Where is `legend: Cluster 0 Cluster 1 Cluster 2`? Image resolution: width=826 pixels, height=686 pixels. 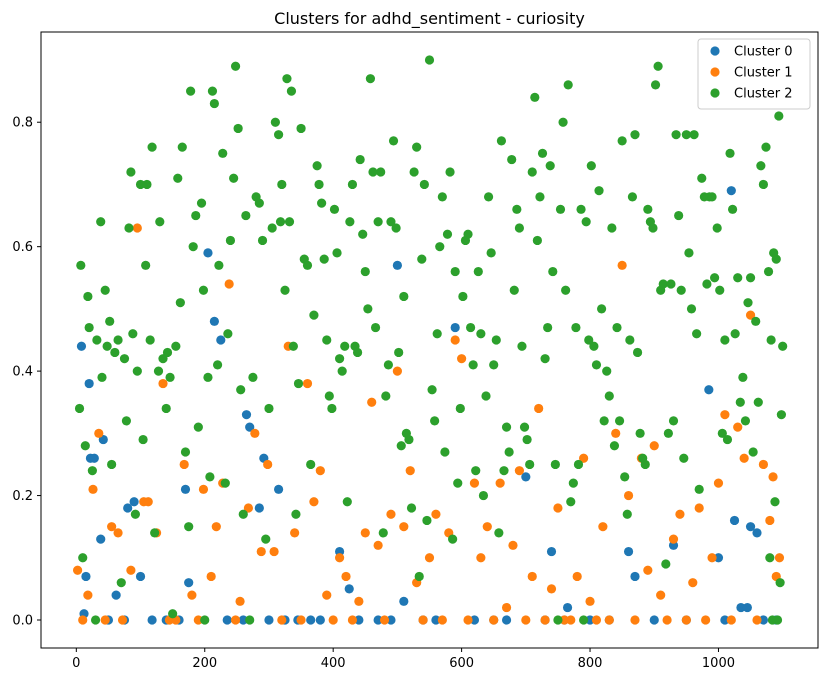 legend: Cluster 0 Cluster 1 Cluster 2 is located at coordinates (754, 74).